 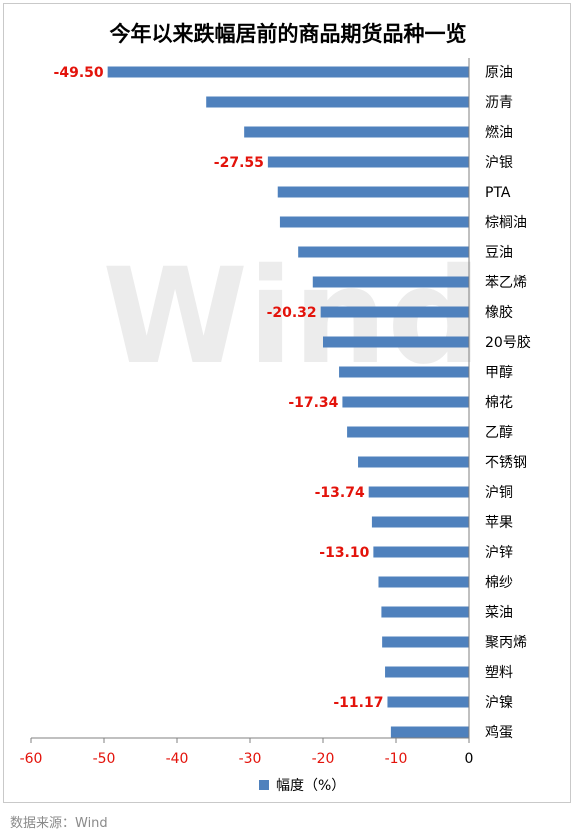 What do you see at coordinates (250, 759) in the screenshot?
I see `x-tick-label: -30` at bounding box center [250, 759].